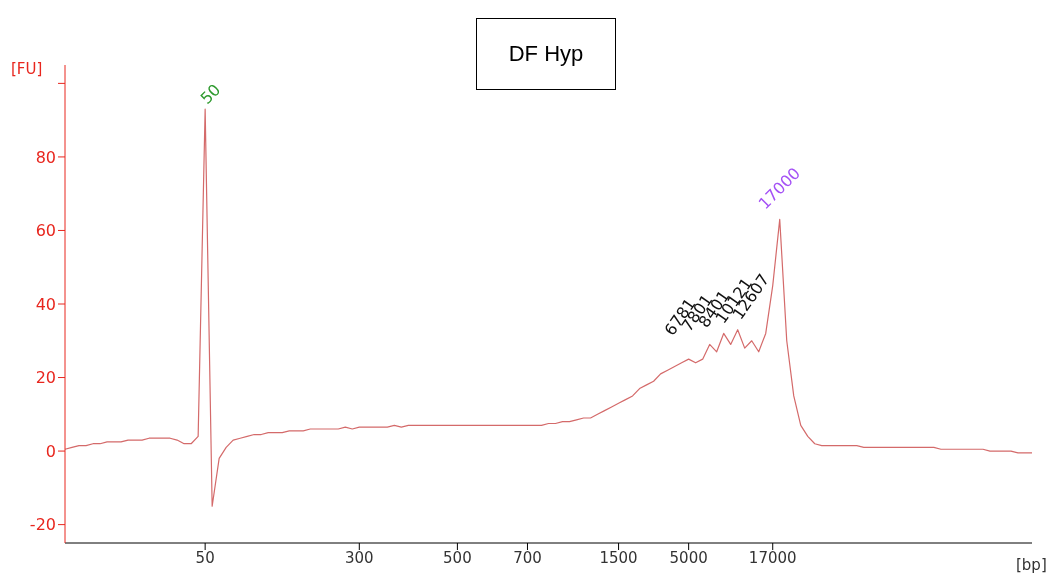 This screenshot has width=1058, height=583. What do you see at coordinates (527, 557) in the screenshot?
I see `x-tick-label: 700` at bounding box center [527, 557].